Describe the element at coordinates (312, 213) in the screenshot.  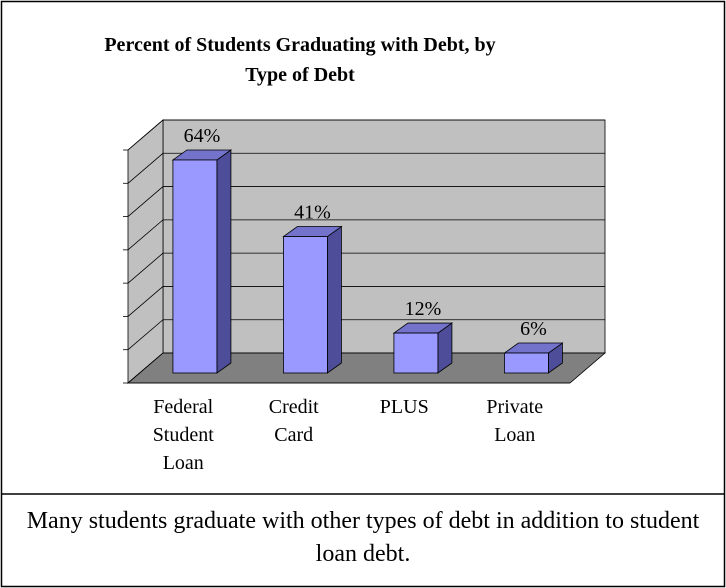
I see `data-label: 41%` at that location.